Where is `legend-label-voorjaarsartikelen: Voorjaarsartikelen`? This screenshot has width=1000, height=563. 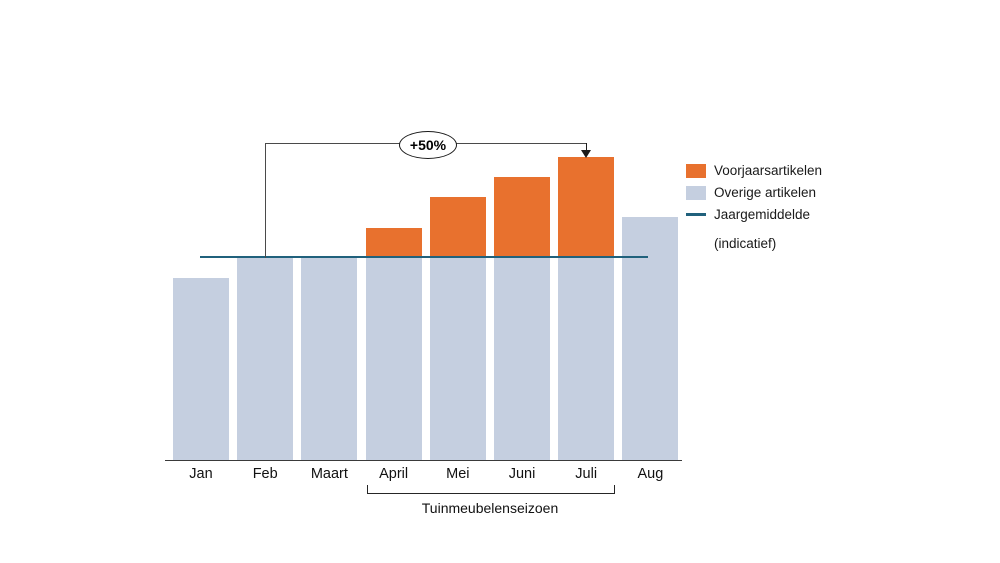
legend-label-voorjaarsartikelen: Voorjaarsartikelen is located at coordinates (768, 170).